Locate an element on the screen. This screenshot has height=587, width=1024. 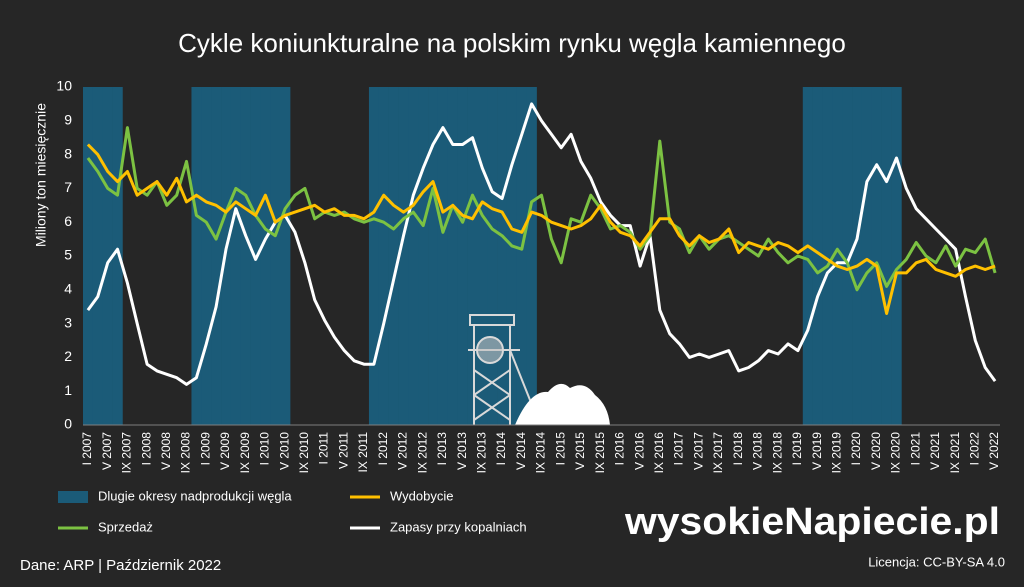
x-tick-label: V 2009 is located at coordinates (225, 451).